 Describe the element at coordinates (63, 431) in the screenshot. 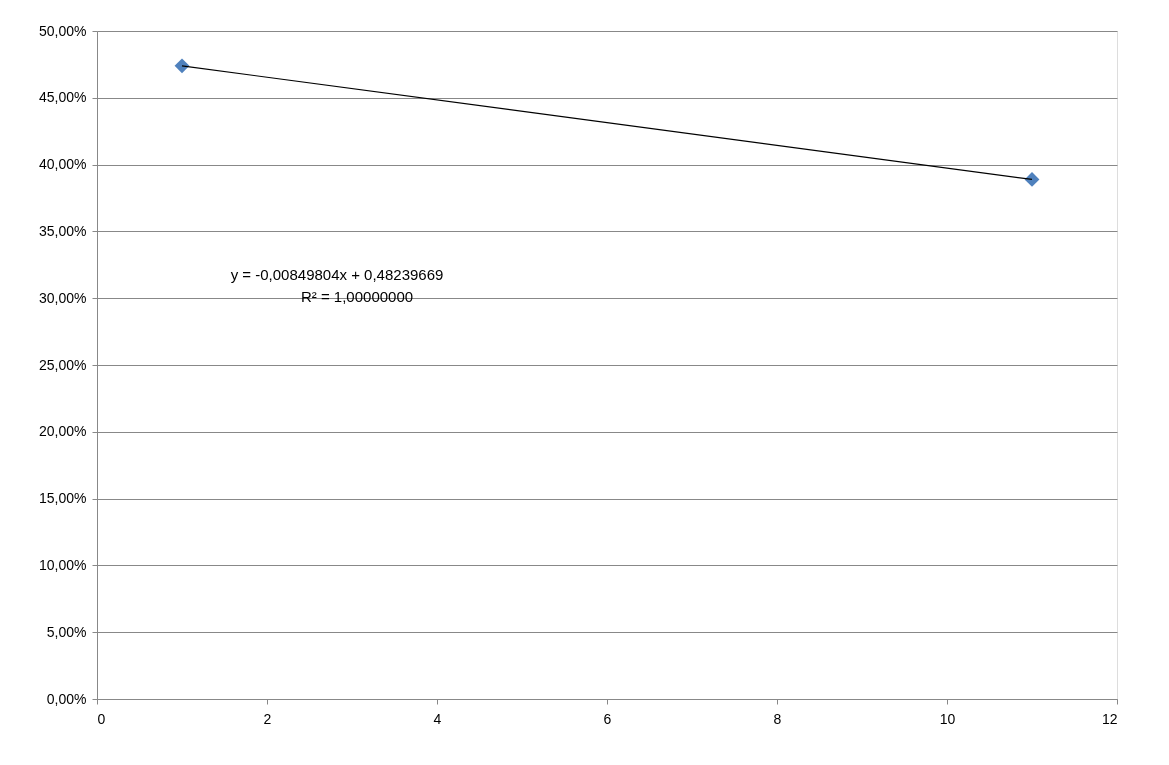

I see `y-tick-label: 20,00%` at that location.